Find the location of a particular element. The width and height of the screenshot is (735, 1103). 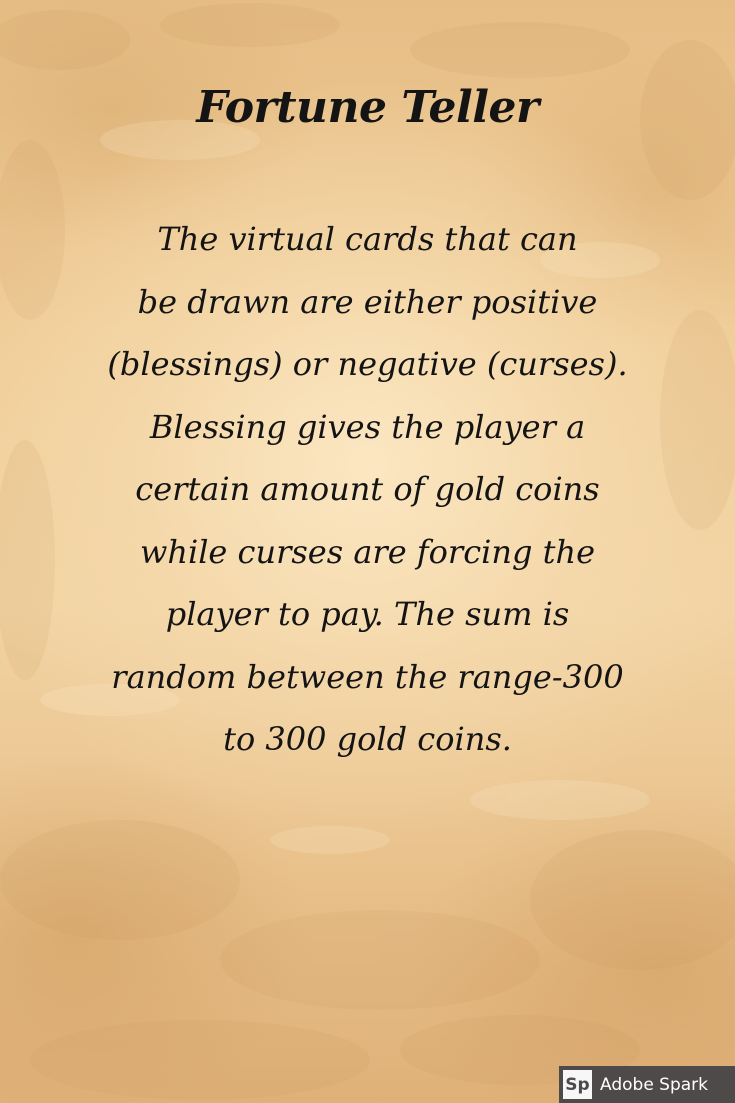

description-line: player to pay. The sum is is located at coordinates (367, 614).